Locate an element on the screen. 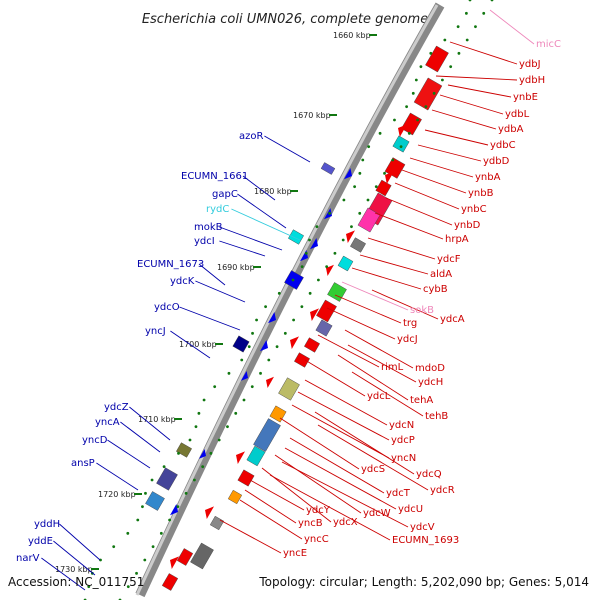  kbp-label-6: 1720 kbp is located at coordinates (117, 494).